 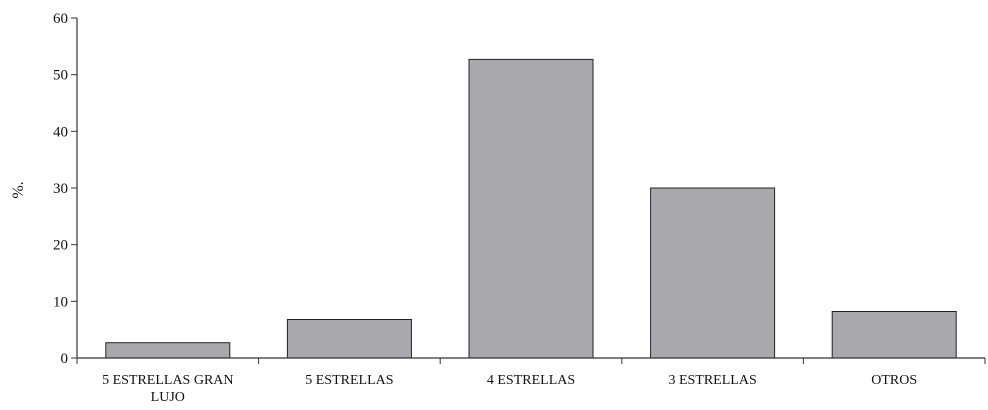 What do you see at coordinates (60, 132) in the screenshot?
I see `y-tick-label: 40` at bounding box center [60, 132].